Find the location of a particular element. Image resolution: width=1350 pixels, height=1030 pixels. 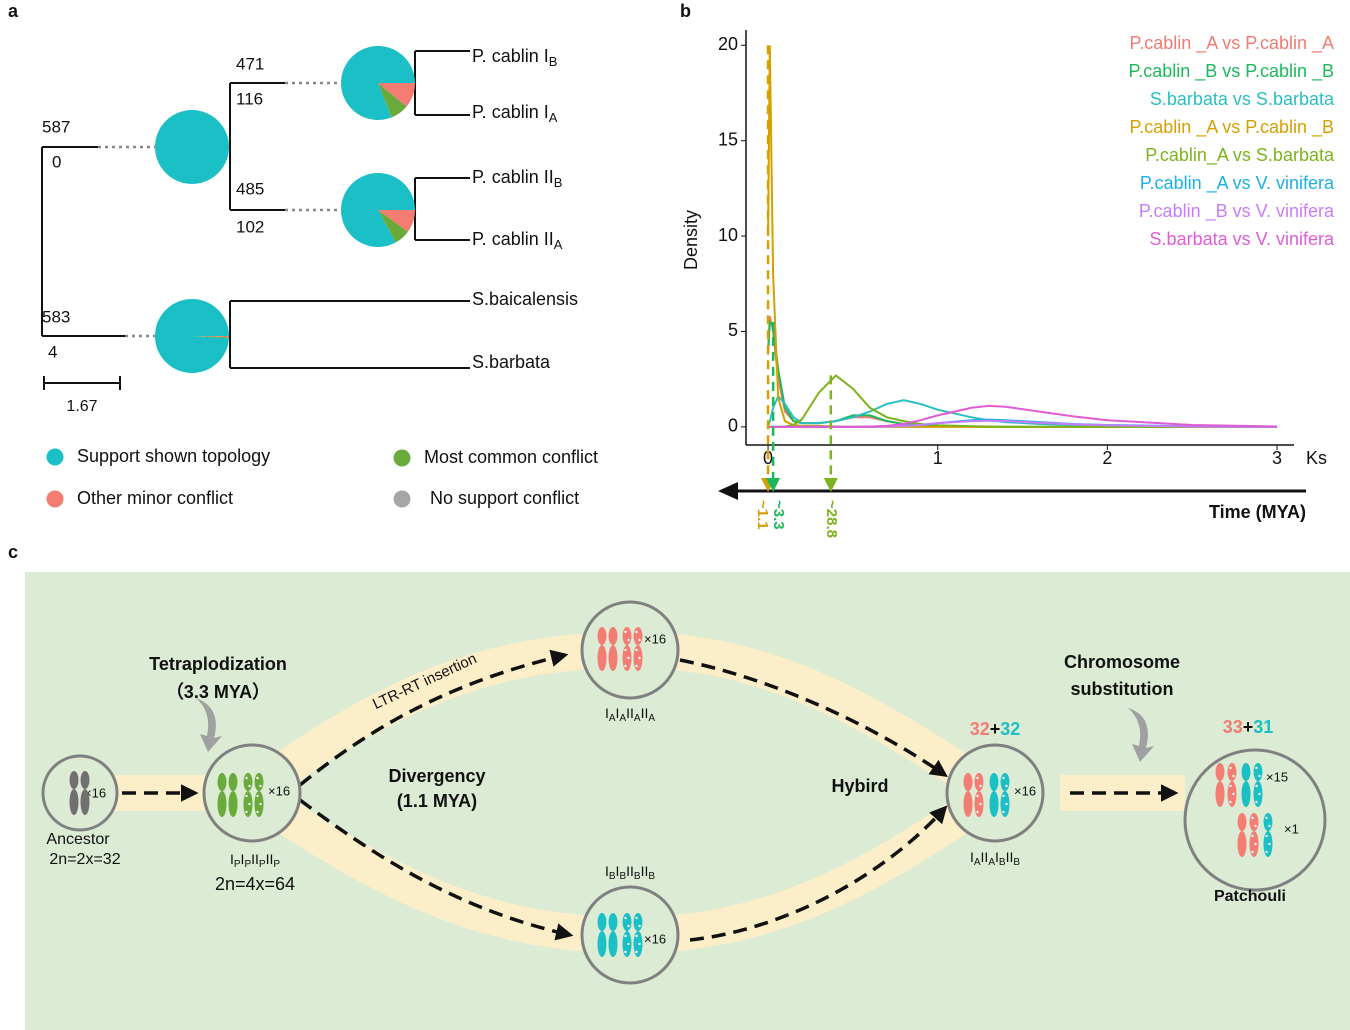

panel-label: a is located at coordinates (13, 11).